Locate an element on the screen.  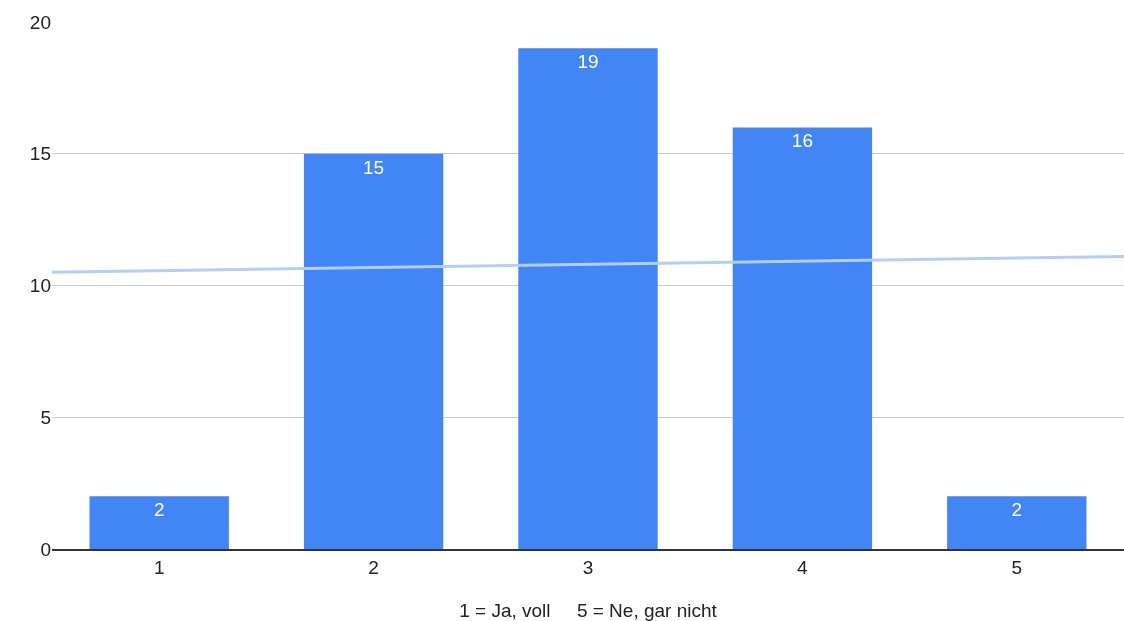
data-label: 16 is located at coordinates (802, 141).